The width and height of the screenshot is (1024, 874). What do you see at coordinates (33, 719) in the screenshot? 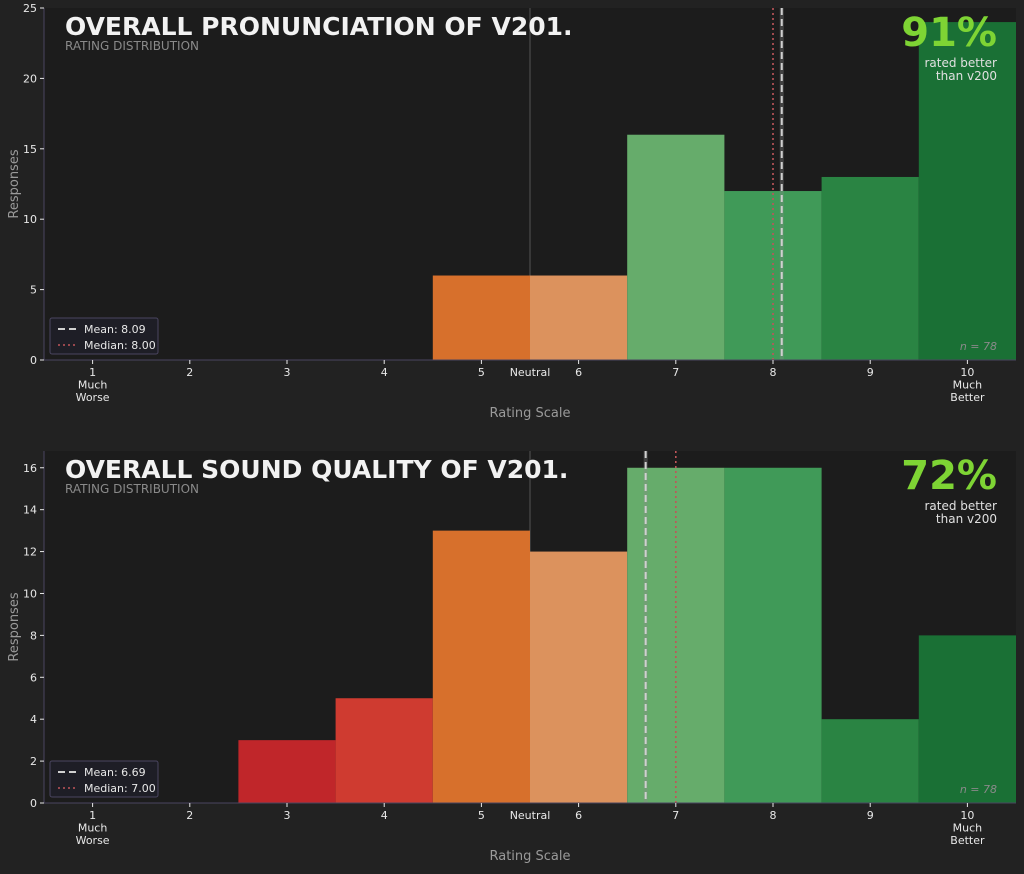
I see `y-tick-label: 4` at bounding box center [33, 719].